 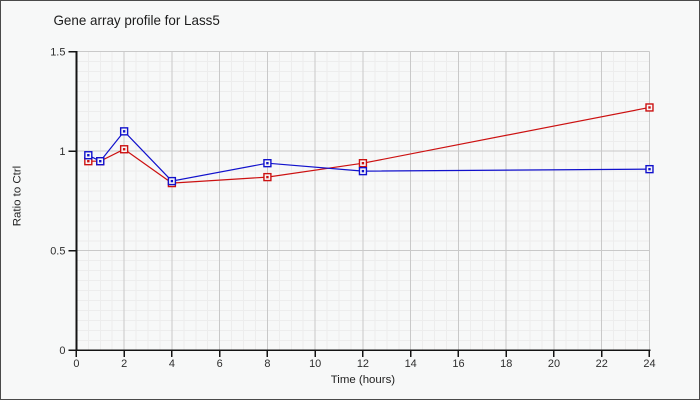 What do you see at coordinates (136, 20) in the screenshot?
I see `chart-title: Gene array profile for Lass5` at bounding box center [136, 20].